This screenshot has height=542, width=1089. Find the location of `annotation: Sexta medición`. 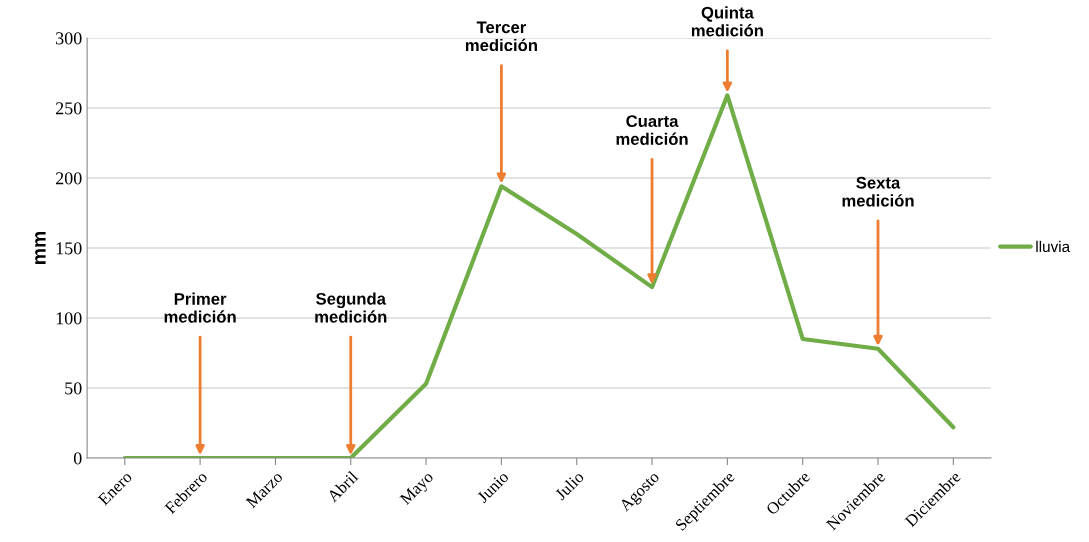

annotation: Sexta medición is located at coordinates (878, 191).